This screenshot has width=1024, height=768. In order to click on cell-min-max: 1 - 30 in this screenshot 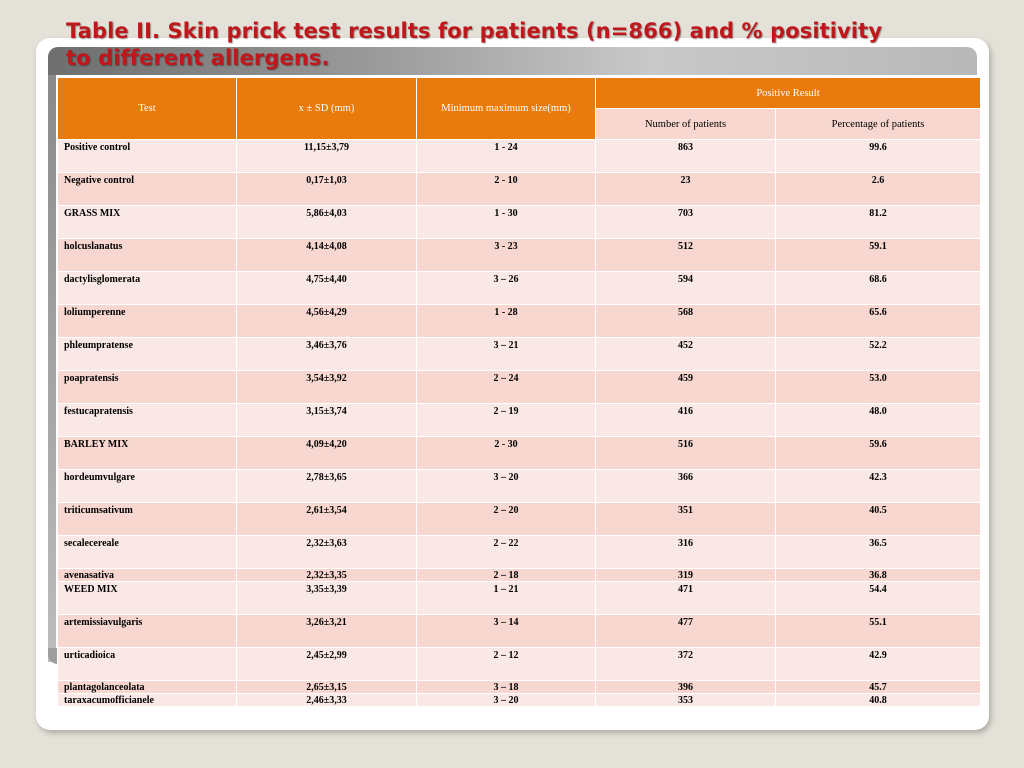, I will do `click(506, 222)`.